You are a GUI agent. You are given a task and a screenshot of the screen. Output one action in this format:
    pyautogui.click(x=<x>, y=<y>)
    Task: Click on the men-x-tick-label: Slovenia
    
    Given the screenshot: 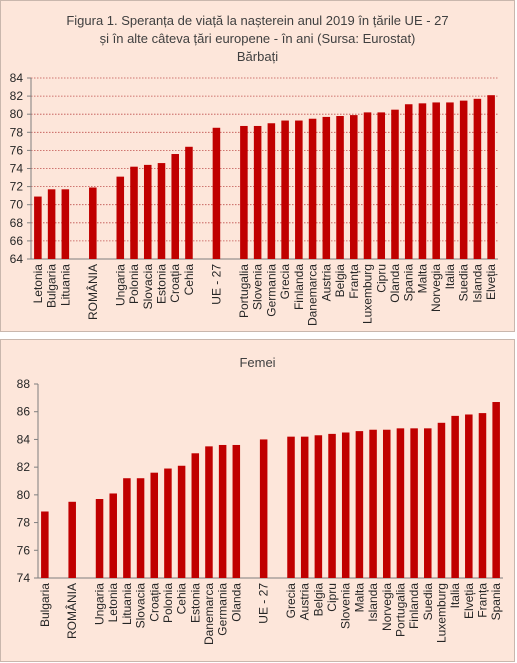 What is the action you would take?
    pyautogui.click(x=258, y=287)
    